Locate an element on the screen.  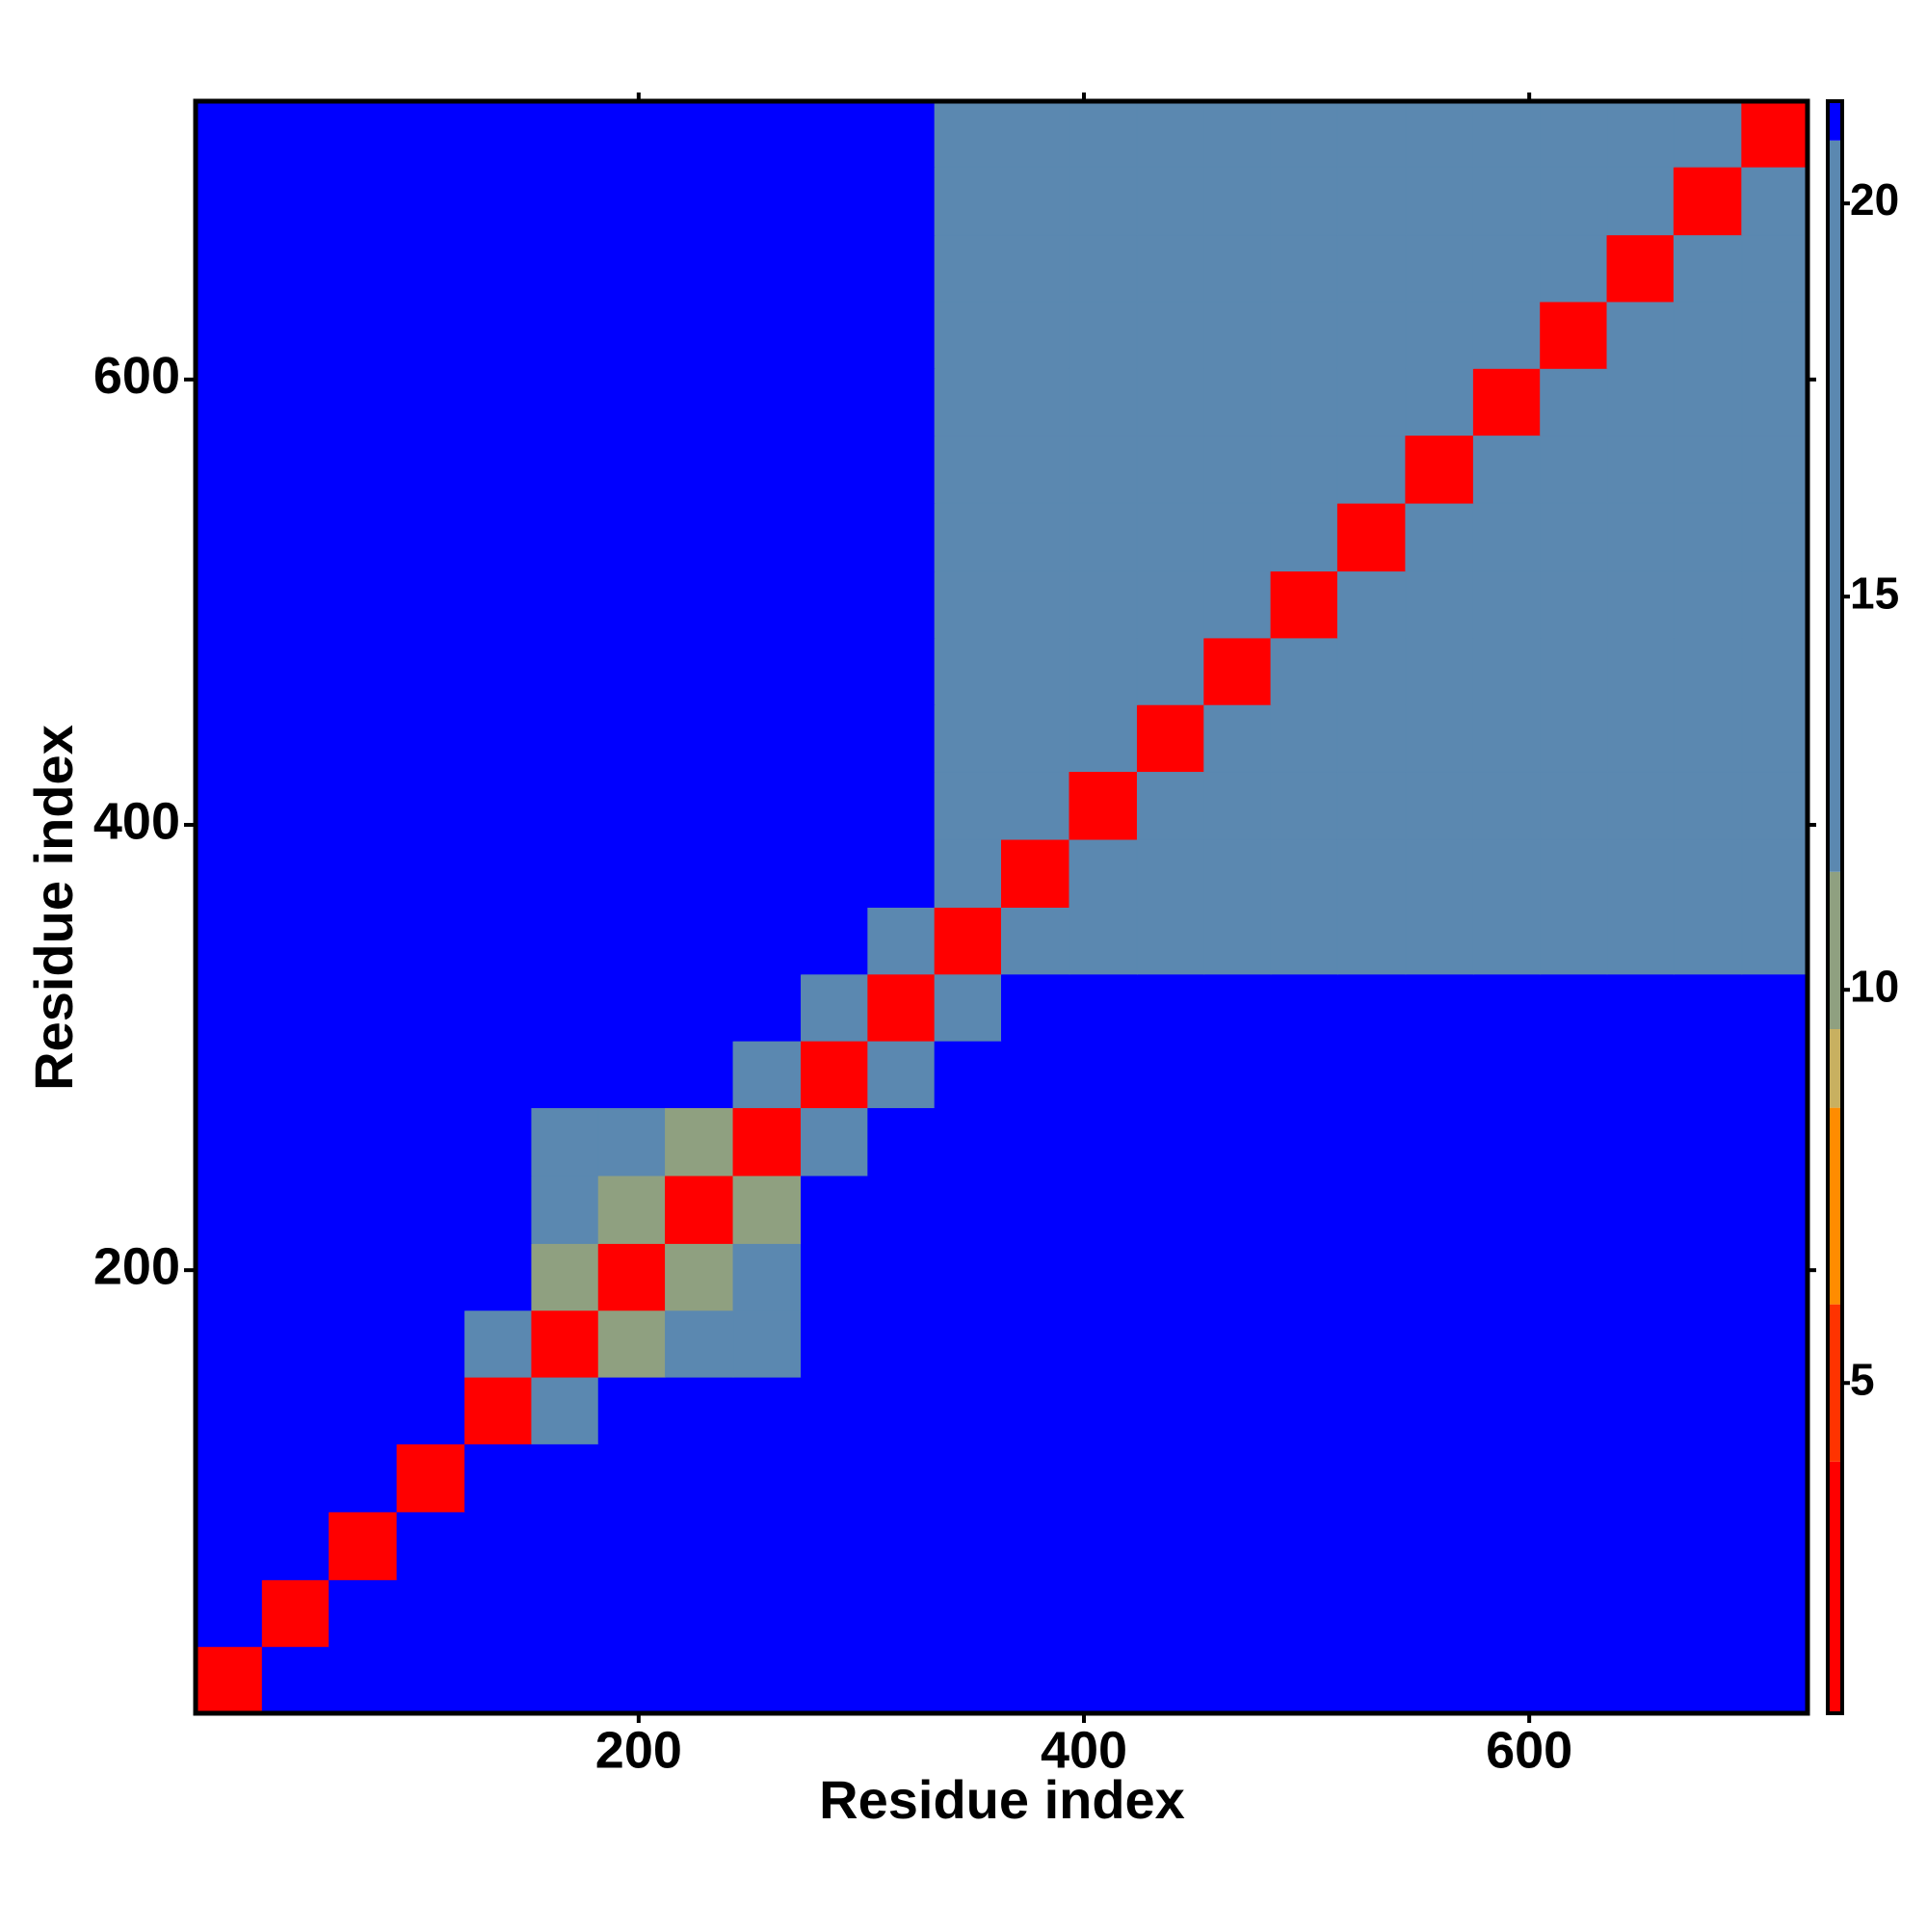
x-axis-title: Residue index is located at coordinates (1002, 1799).